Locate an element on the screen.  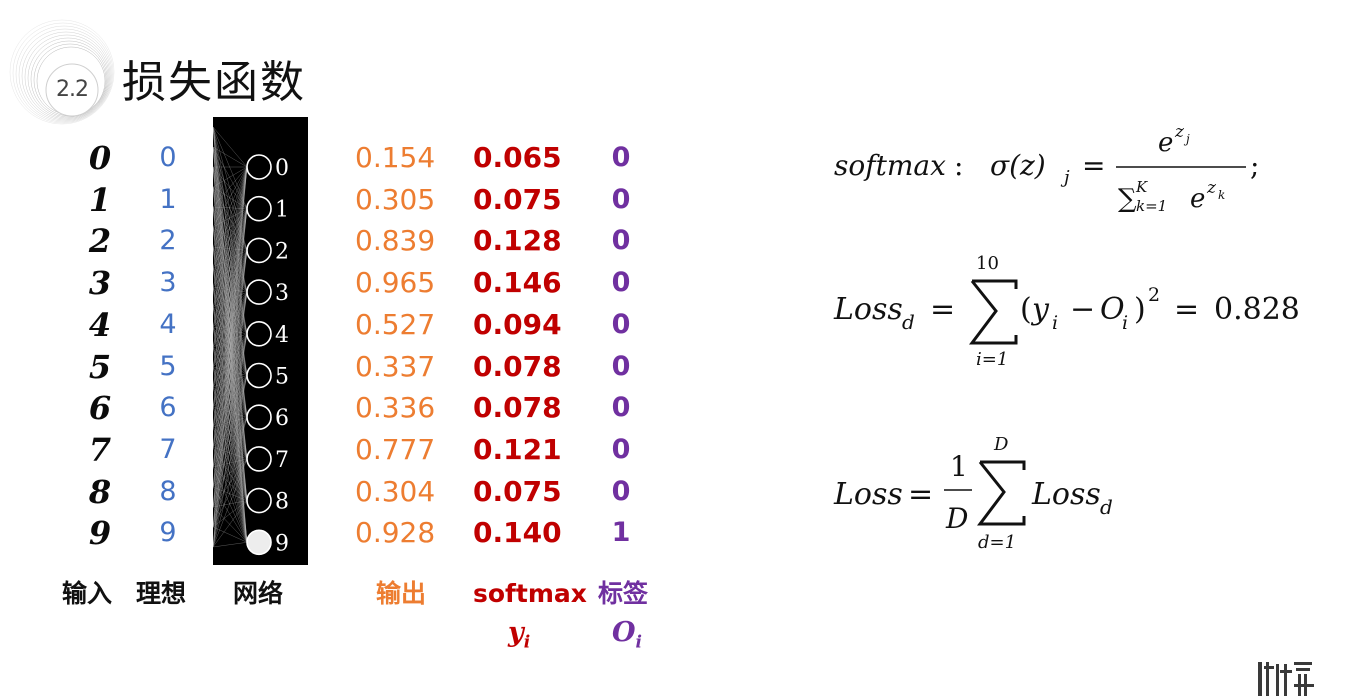
loss-lower: d=1 is located at coordinates (997, 542).